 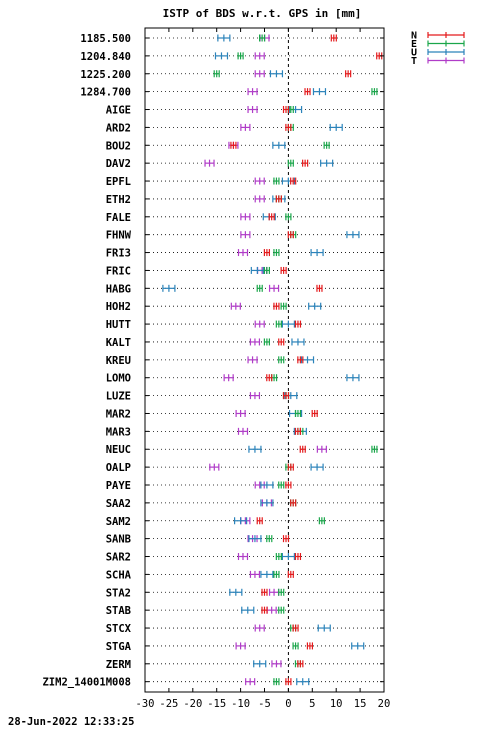 I want to click on station-label: HOH2, so click(x=118, y=307).